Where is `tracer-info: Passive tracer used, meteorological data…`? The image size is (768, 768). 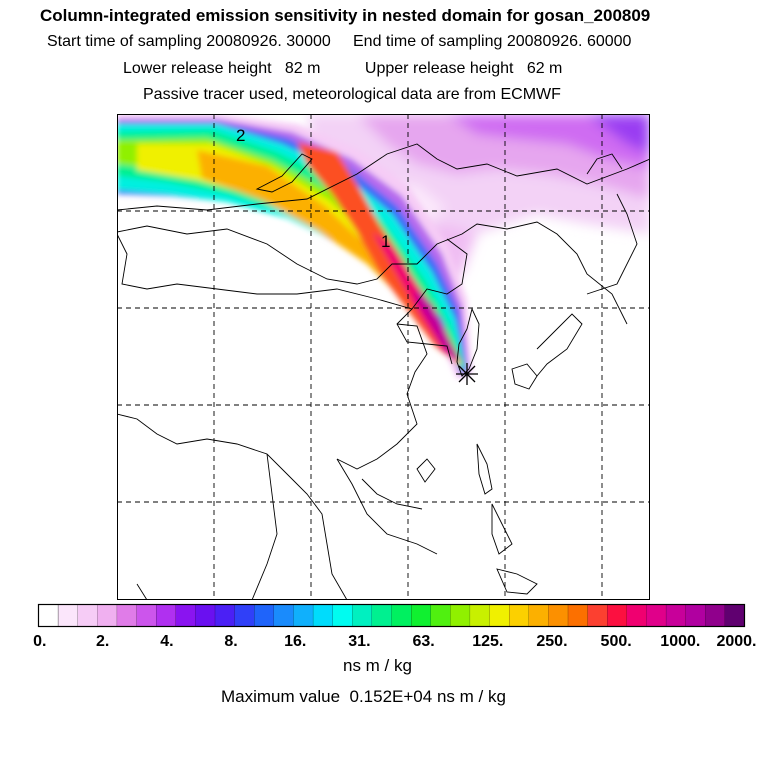
tracer-info: Passive tracer used, meteorological data… is located at coordinates (352, 94).